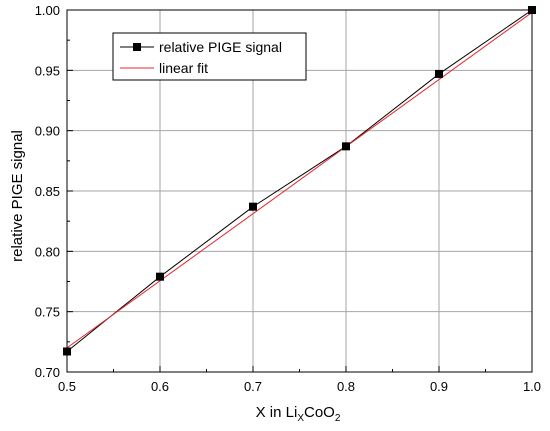 Image resolution: width=550 pixels, height=431 pixels. What do you see at coordinates (183, 68) in the screenshot?
I see `legend-label-fit: linear fit` at bounding box center [183, 68].